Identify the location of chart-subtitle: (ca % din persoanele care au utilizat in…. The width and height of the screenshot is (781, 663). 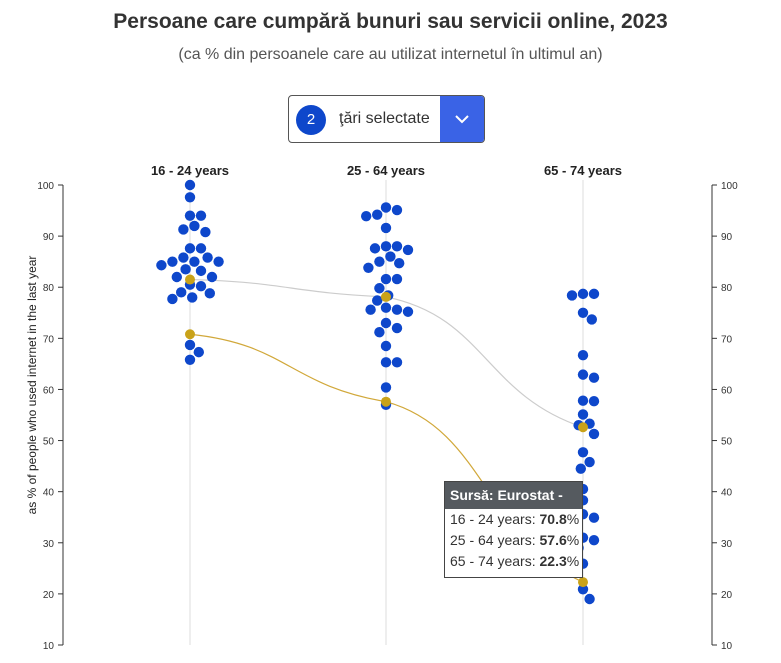
(390, 54).